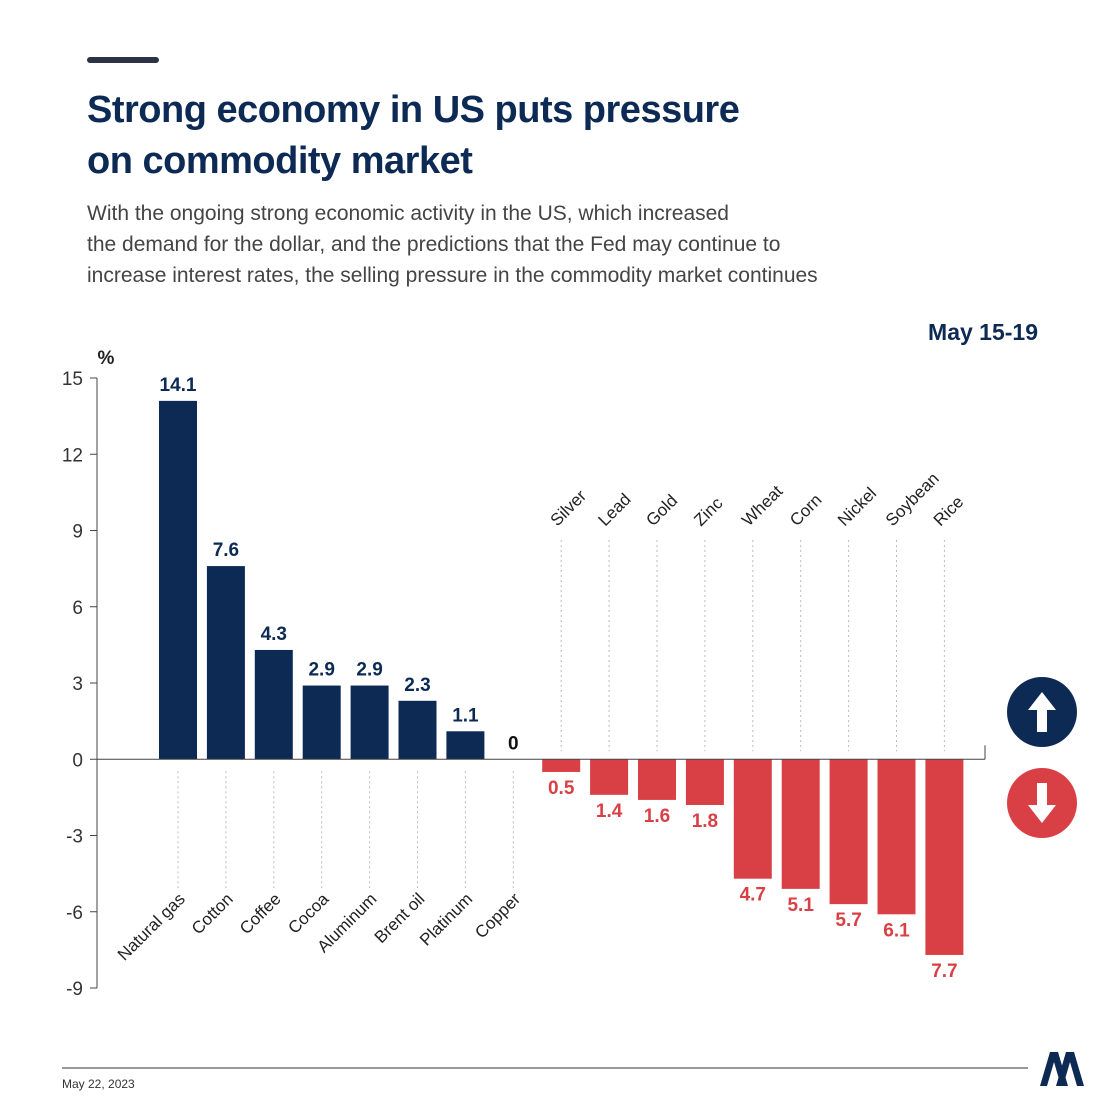 This screenshot has height=1120, width=1120. I want to click on up-icon, so click(1042, 712).